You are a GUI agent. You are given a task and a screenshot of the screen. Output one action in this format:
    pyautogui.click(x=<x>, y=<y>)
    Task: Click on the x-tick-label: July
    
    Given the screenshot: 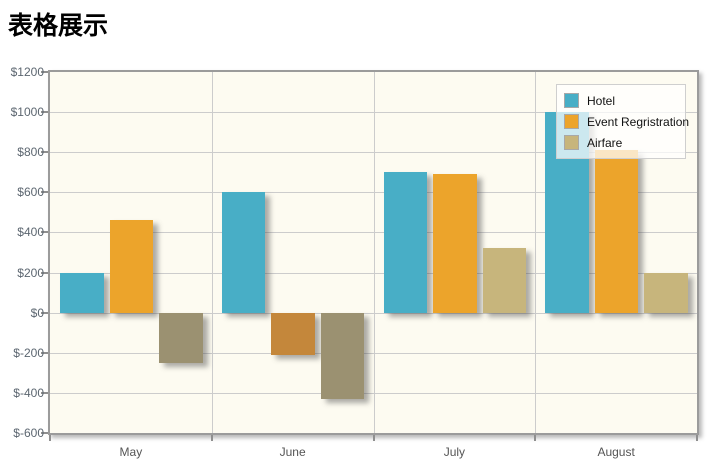 What is the action you would take?
    pyautogui.click(x=454, y=452)
    